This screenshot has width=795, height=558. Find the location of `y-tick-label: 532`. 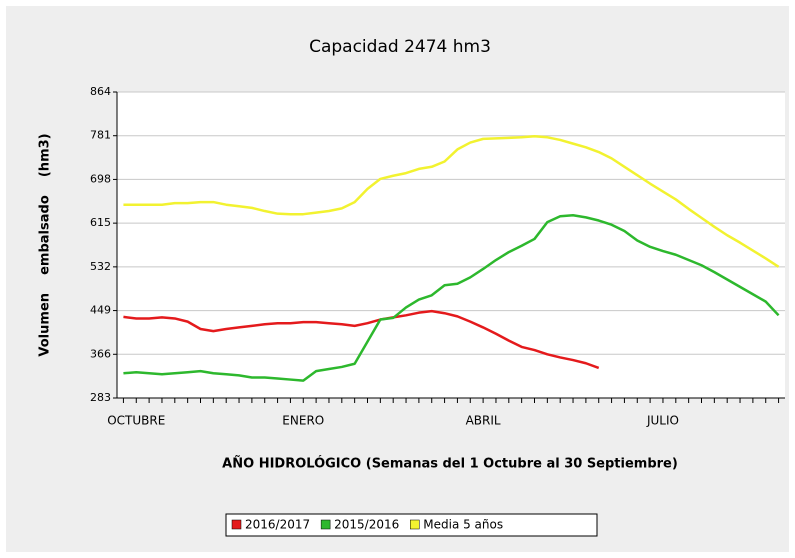

y-tick-label: 532 is located at coordinates (100, 266).